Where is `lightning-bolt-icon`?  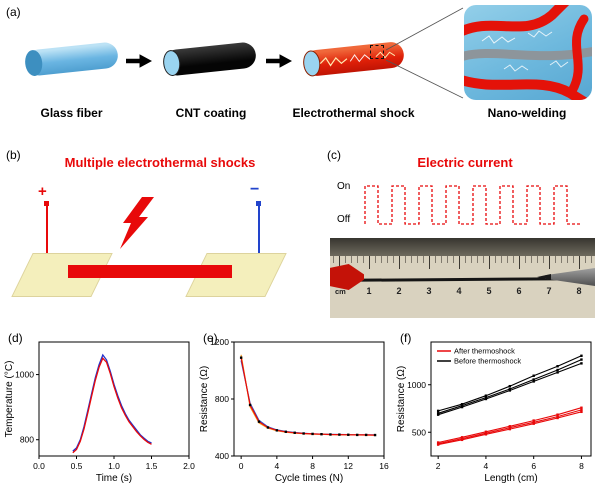
lightning-bolt-icon is located at coordinates (137, 223).